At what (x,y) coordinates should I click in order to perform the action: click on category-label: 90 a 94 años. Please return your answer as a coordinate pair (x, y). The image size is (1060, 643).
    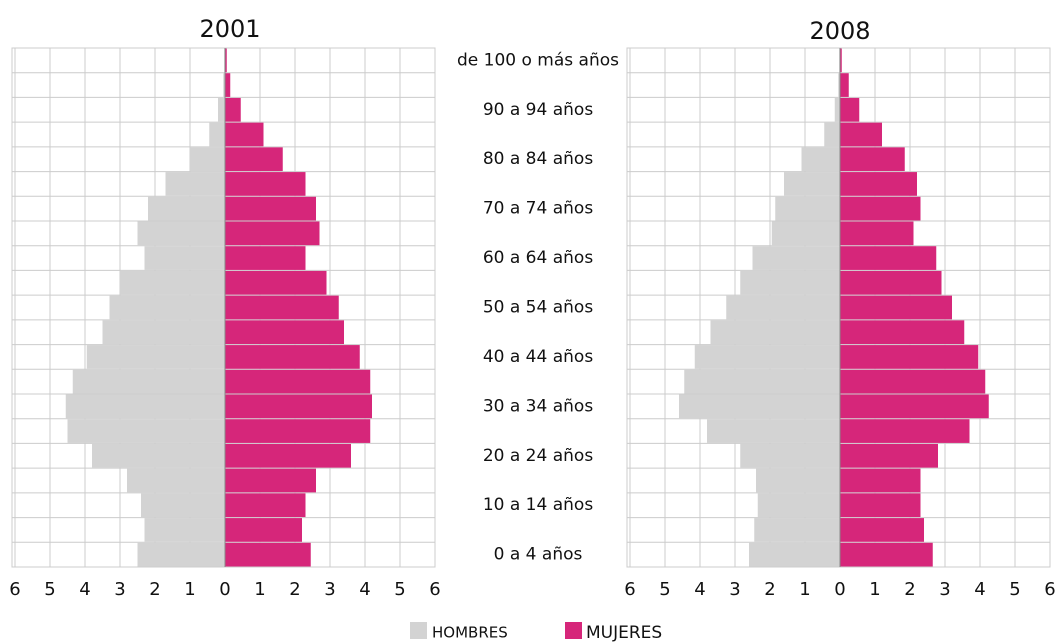
    Looking at the image, I should click on (538, 110).